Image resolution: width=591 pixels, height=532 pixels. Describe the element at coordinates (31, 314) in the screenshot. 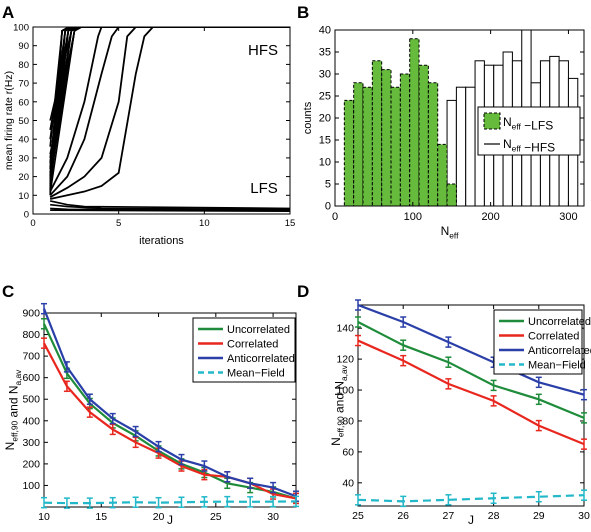

I see `panel-c-ytick-label: 900` at that location.